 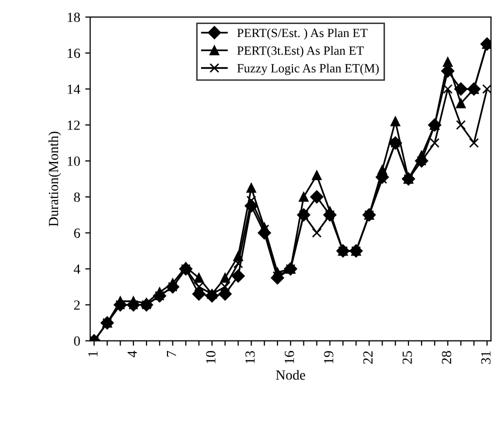 I want to click on y-tick-label: 14, so click(x=74, y=89).